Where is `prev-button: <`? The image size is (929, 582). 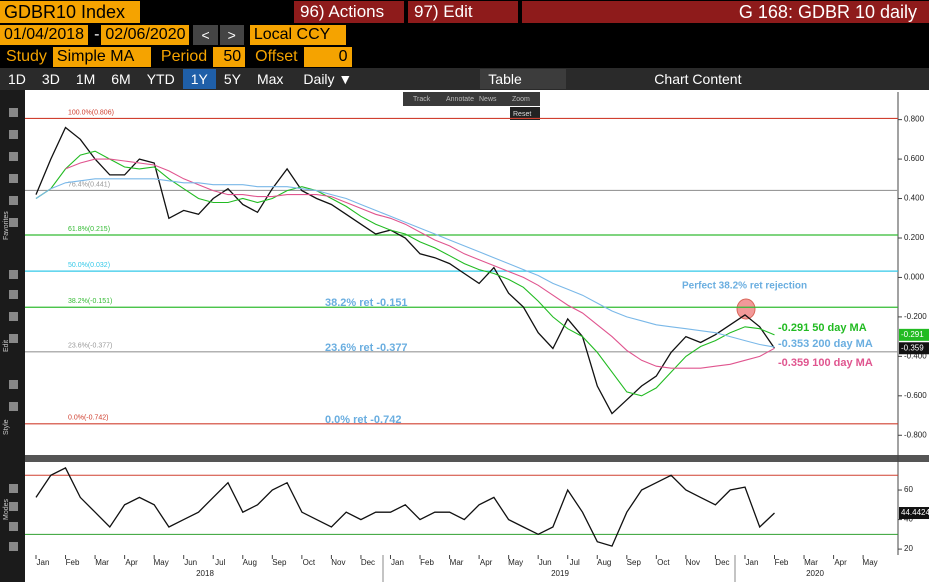 prev-button: < is located at coordinates (205, 35).